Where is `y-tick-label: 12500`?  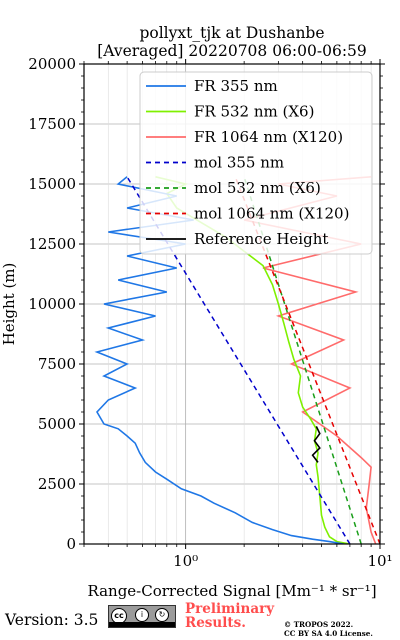
y-tick-label: 12500 is located at coordinates (52, 244).